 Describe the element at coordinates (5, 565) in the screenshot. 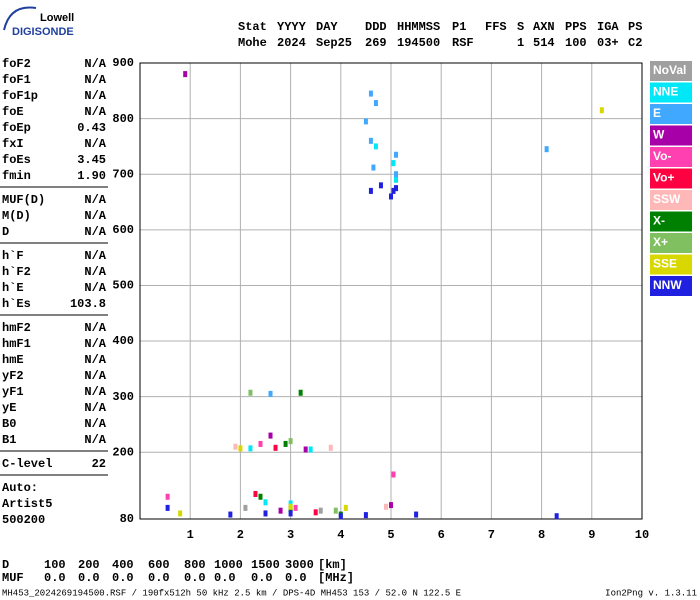

I see `bottom-cell: D` at that location.